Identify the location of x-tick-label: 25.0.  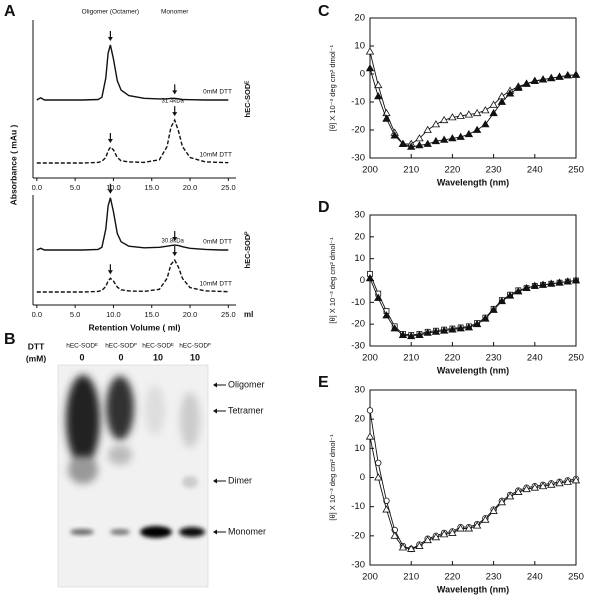
(228, 187).